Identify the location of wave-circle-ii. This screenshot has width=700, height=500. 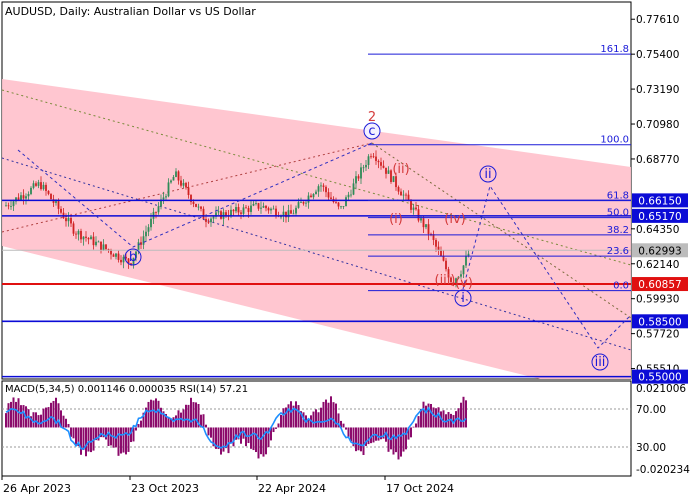
(488, 174).